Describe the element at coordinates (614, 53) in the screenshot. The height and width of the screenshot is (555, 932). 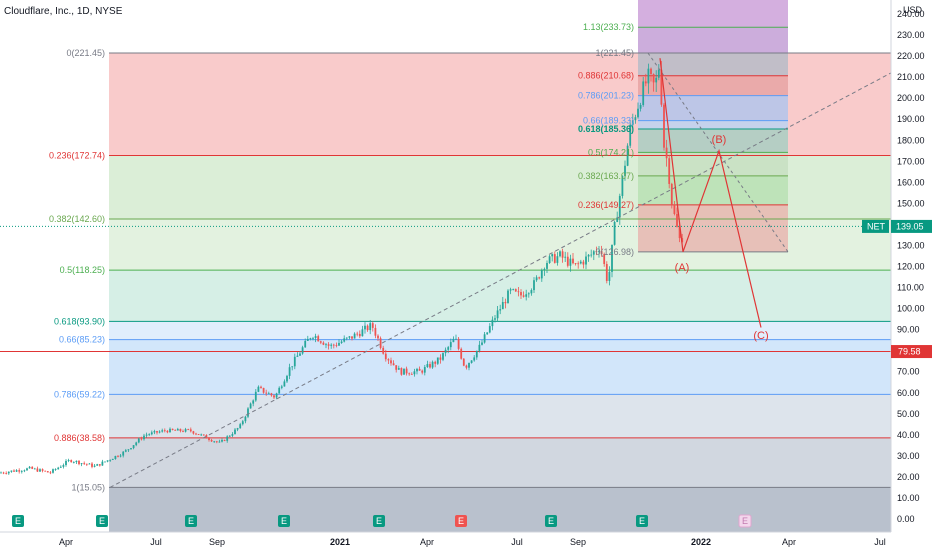
I see `fib-label-right-1: 1(221.45)` at that location.